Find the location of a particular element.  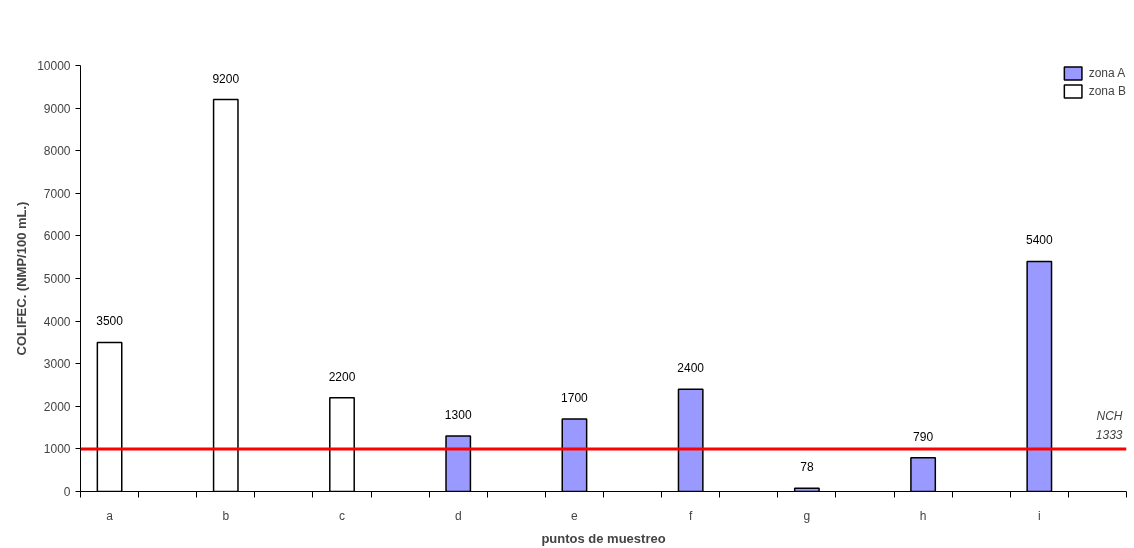

y-tick-label: 2000 is located at coordinates (57, 406).